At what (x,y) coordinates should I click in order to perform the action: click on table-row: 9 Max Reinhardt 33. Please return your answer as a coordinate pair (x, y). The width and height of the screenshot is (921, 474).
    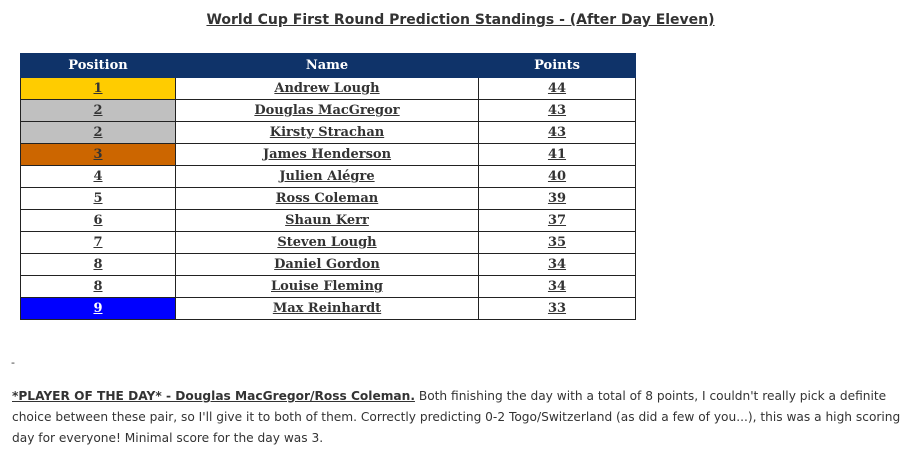
    Looking at the image, I should click on (328, 308).